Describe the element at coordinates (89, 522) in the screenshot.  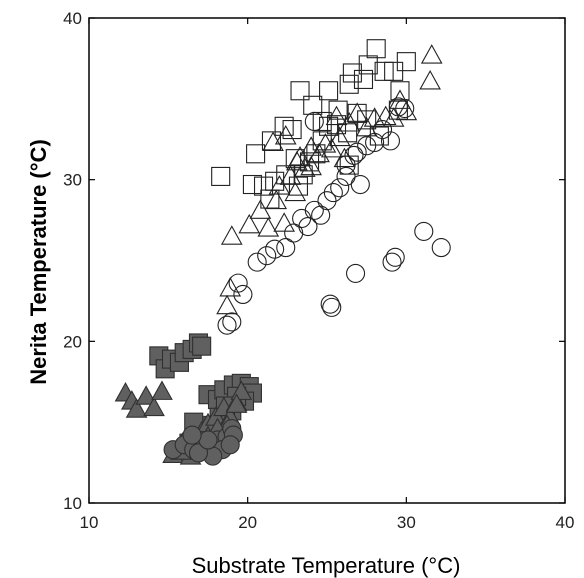
I see `x-tick-label: 10` at that location.